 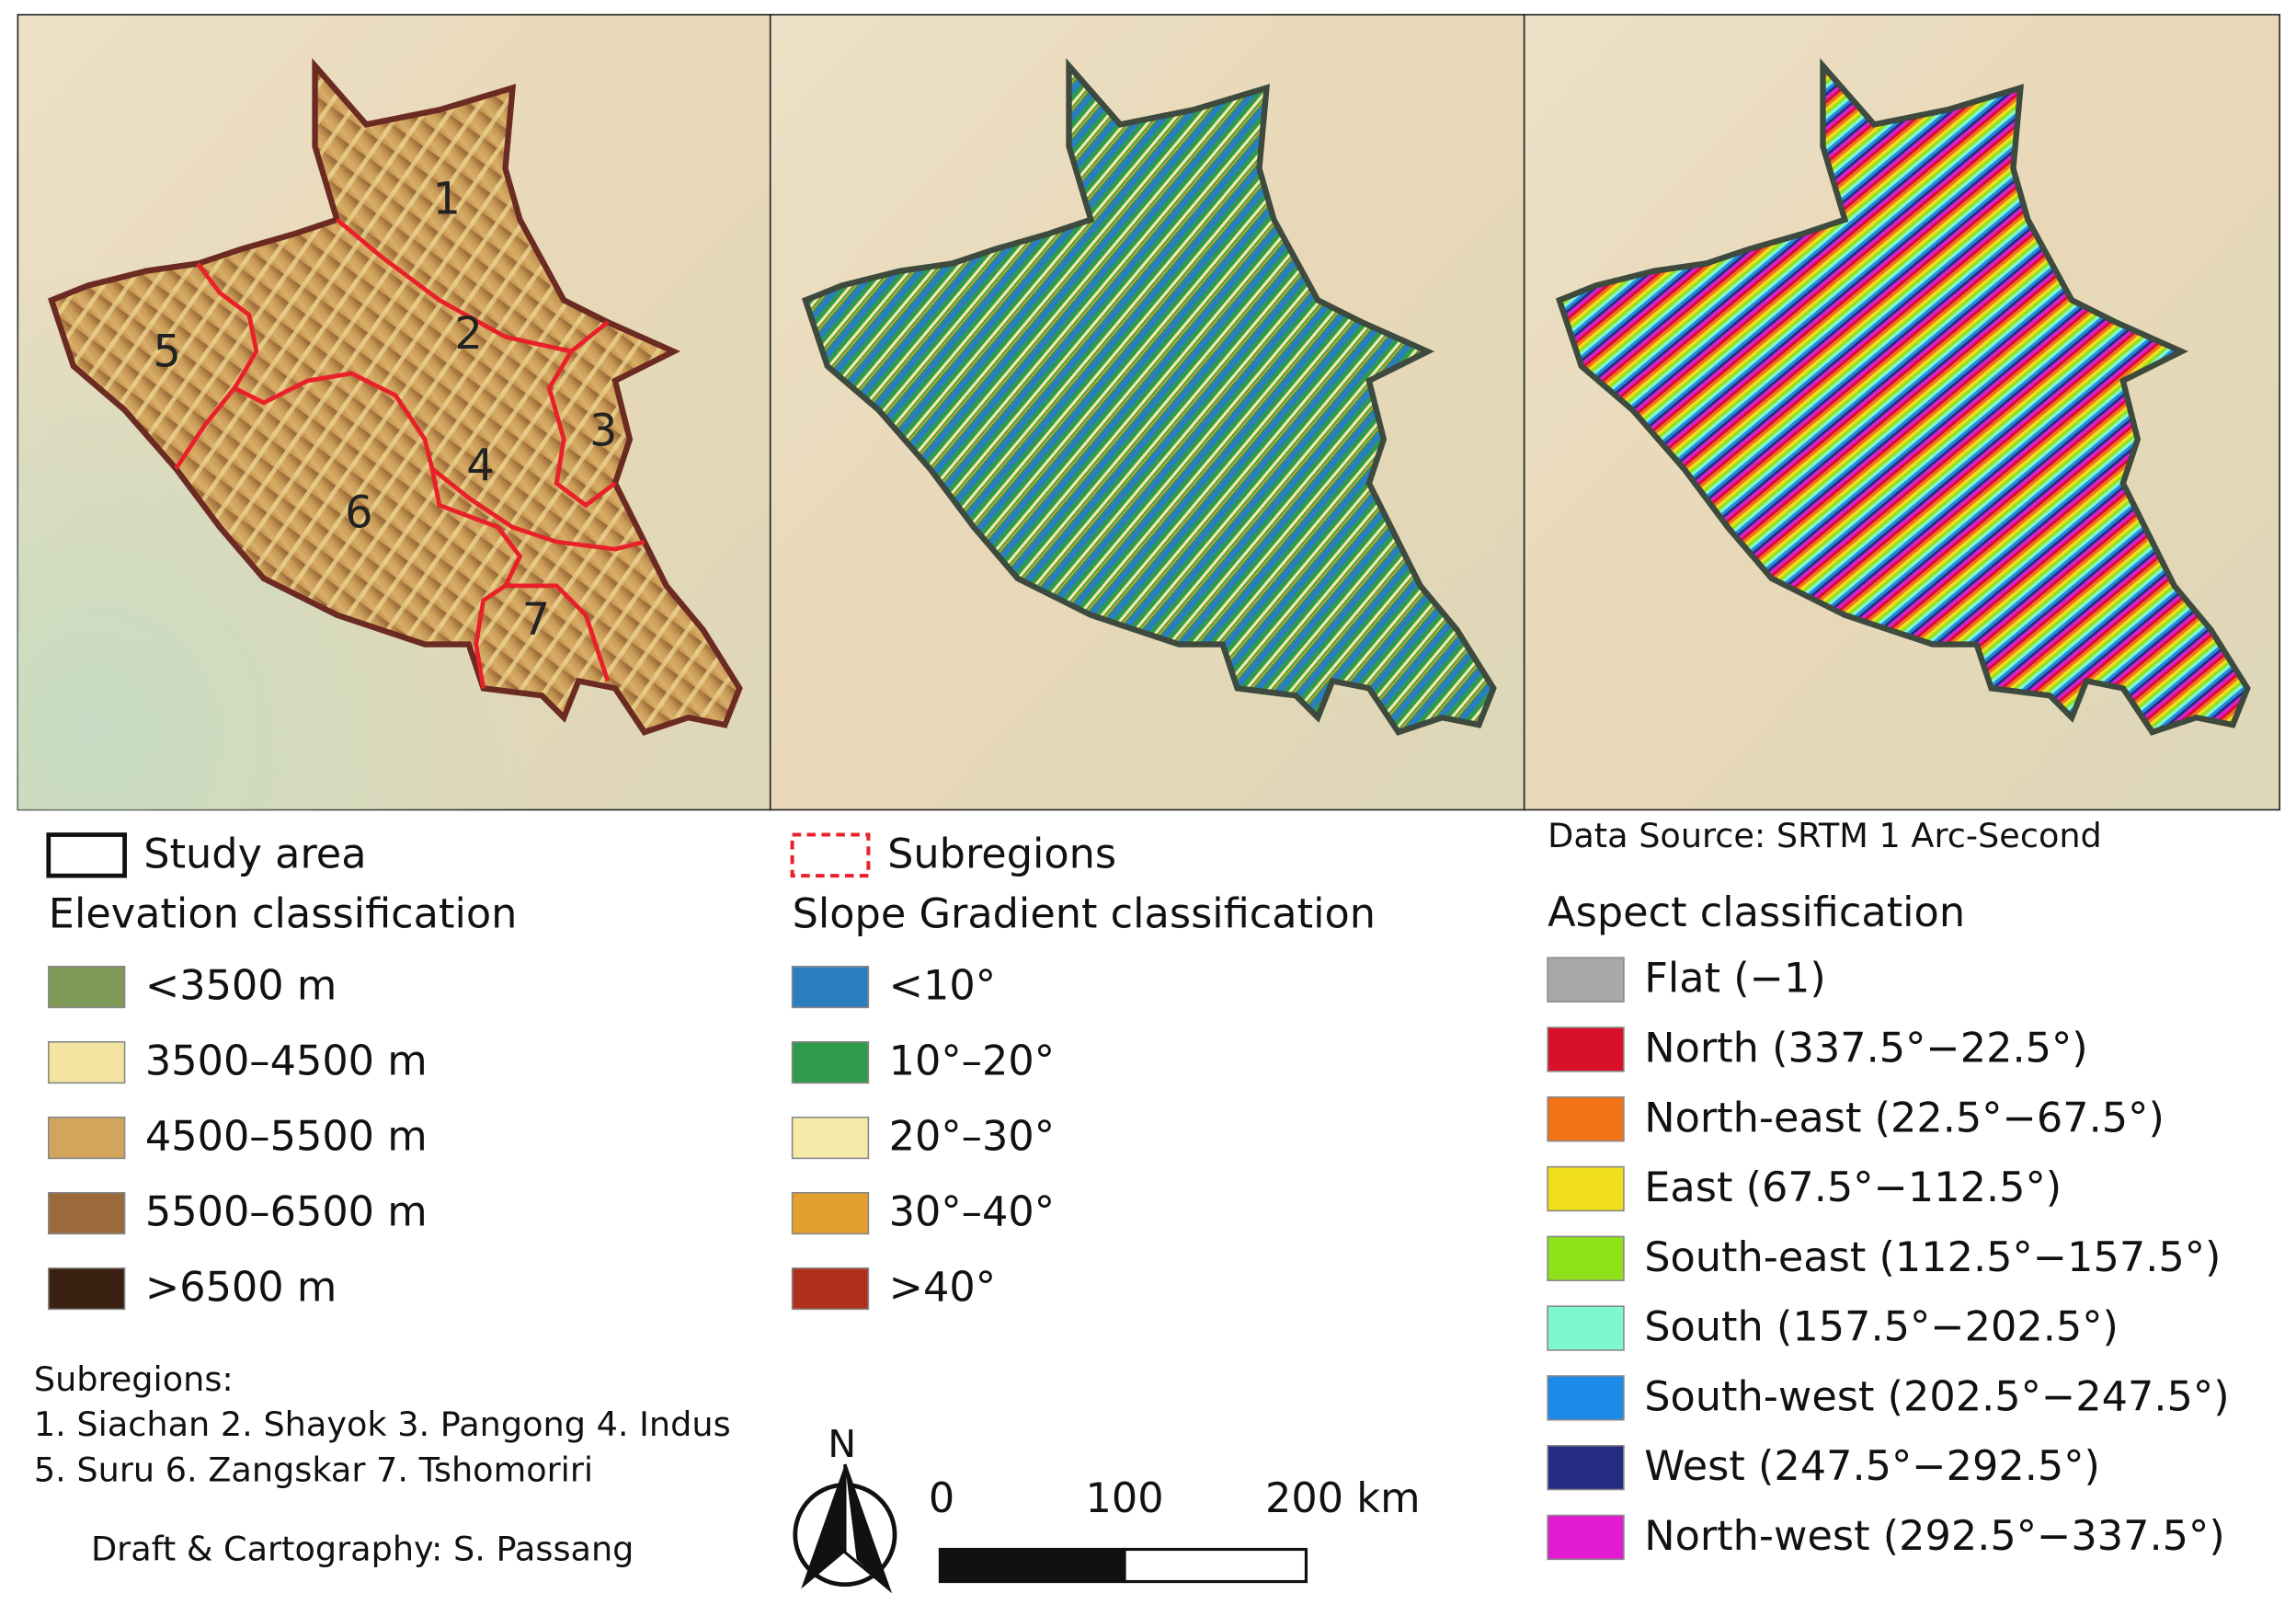 I want to click on legend-label: North-east (22.5°−67.5°), so click(x=1904, y=1117).